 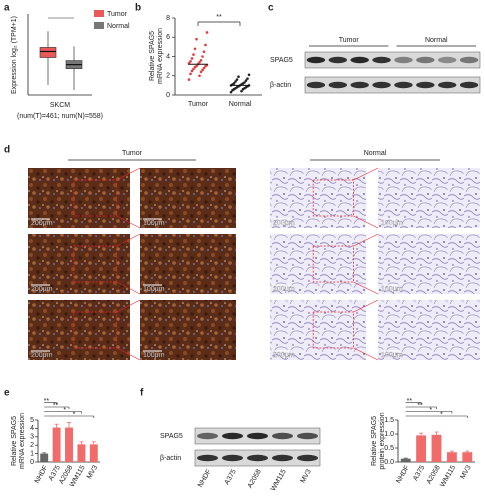 I want to click on x-tick-label: A2058, so click(x=434, y=474).